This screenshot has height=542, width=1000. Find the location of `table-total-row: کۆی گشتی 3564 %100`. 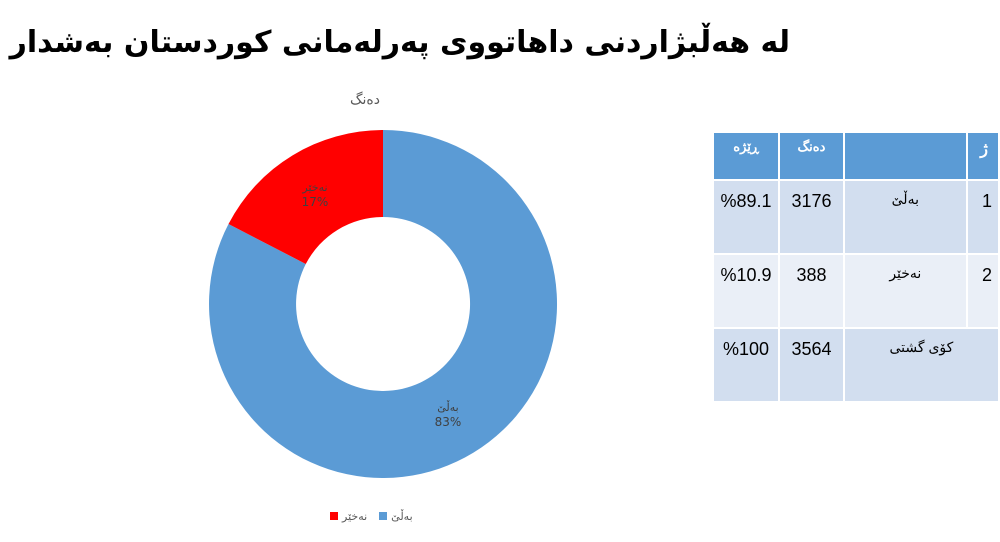

table-total-row: کۆی گشتی 3564 %100 is located at coordinates (855, 365).